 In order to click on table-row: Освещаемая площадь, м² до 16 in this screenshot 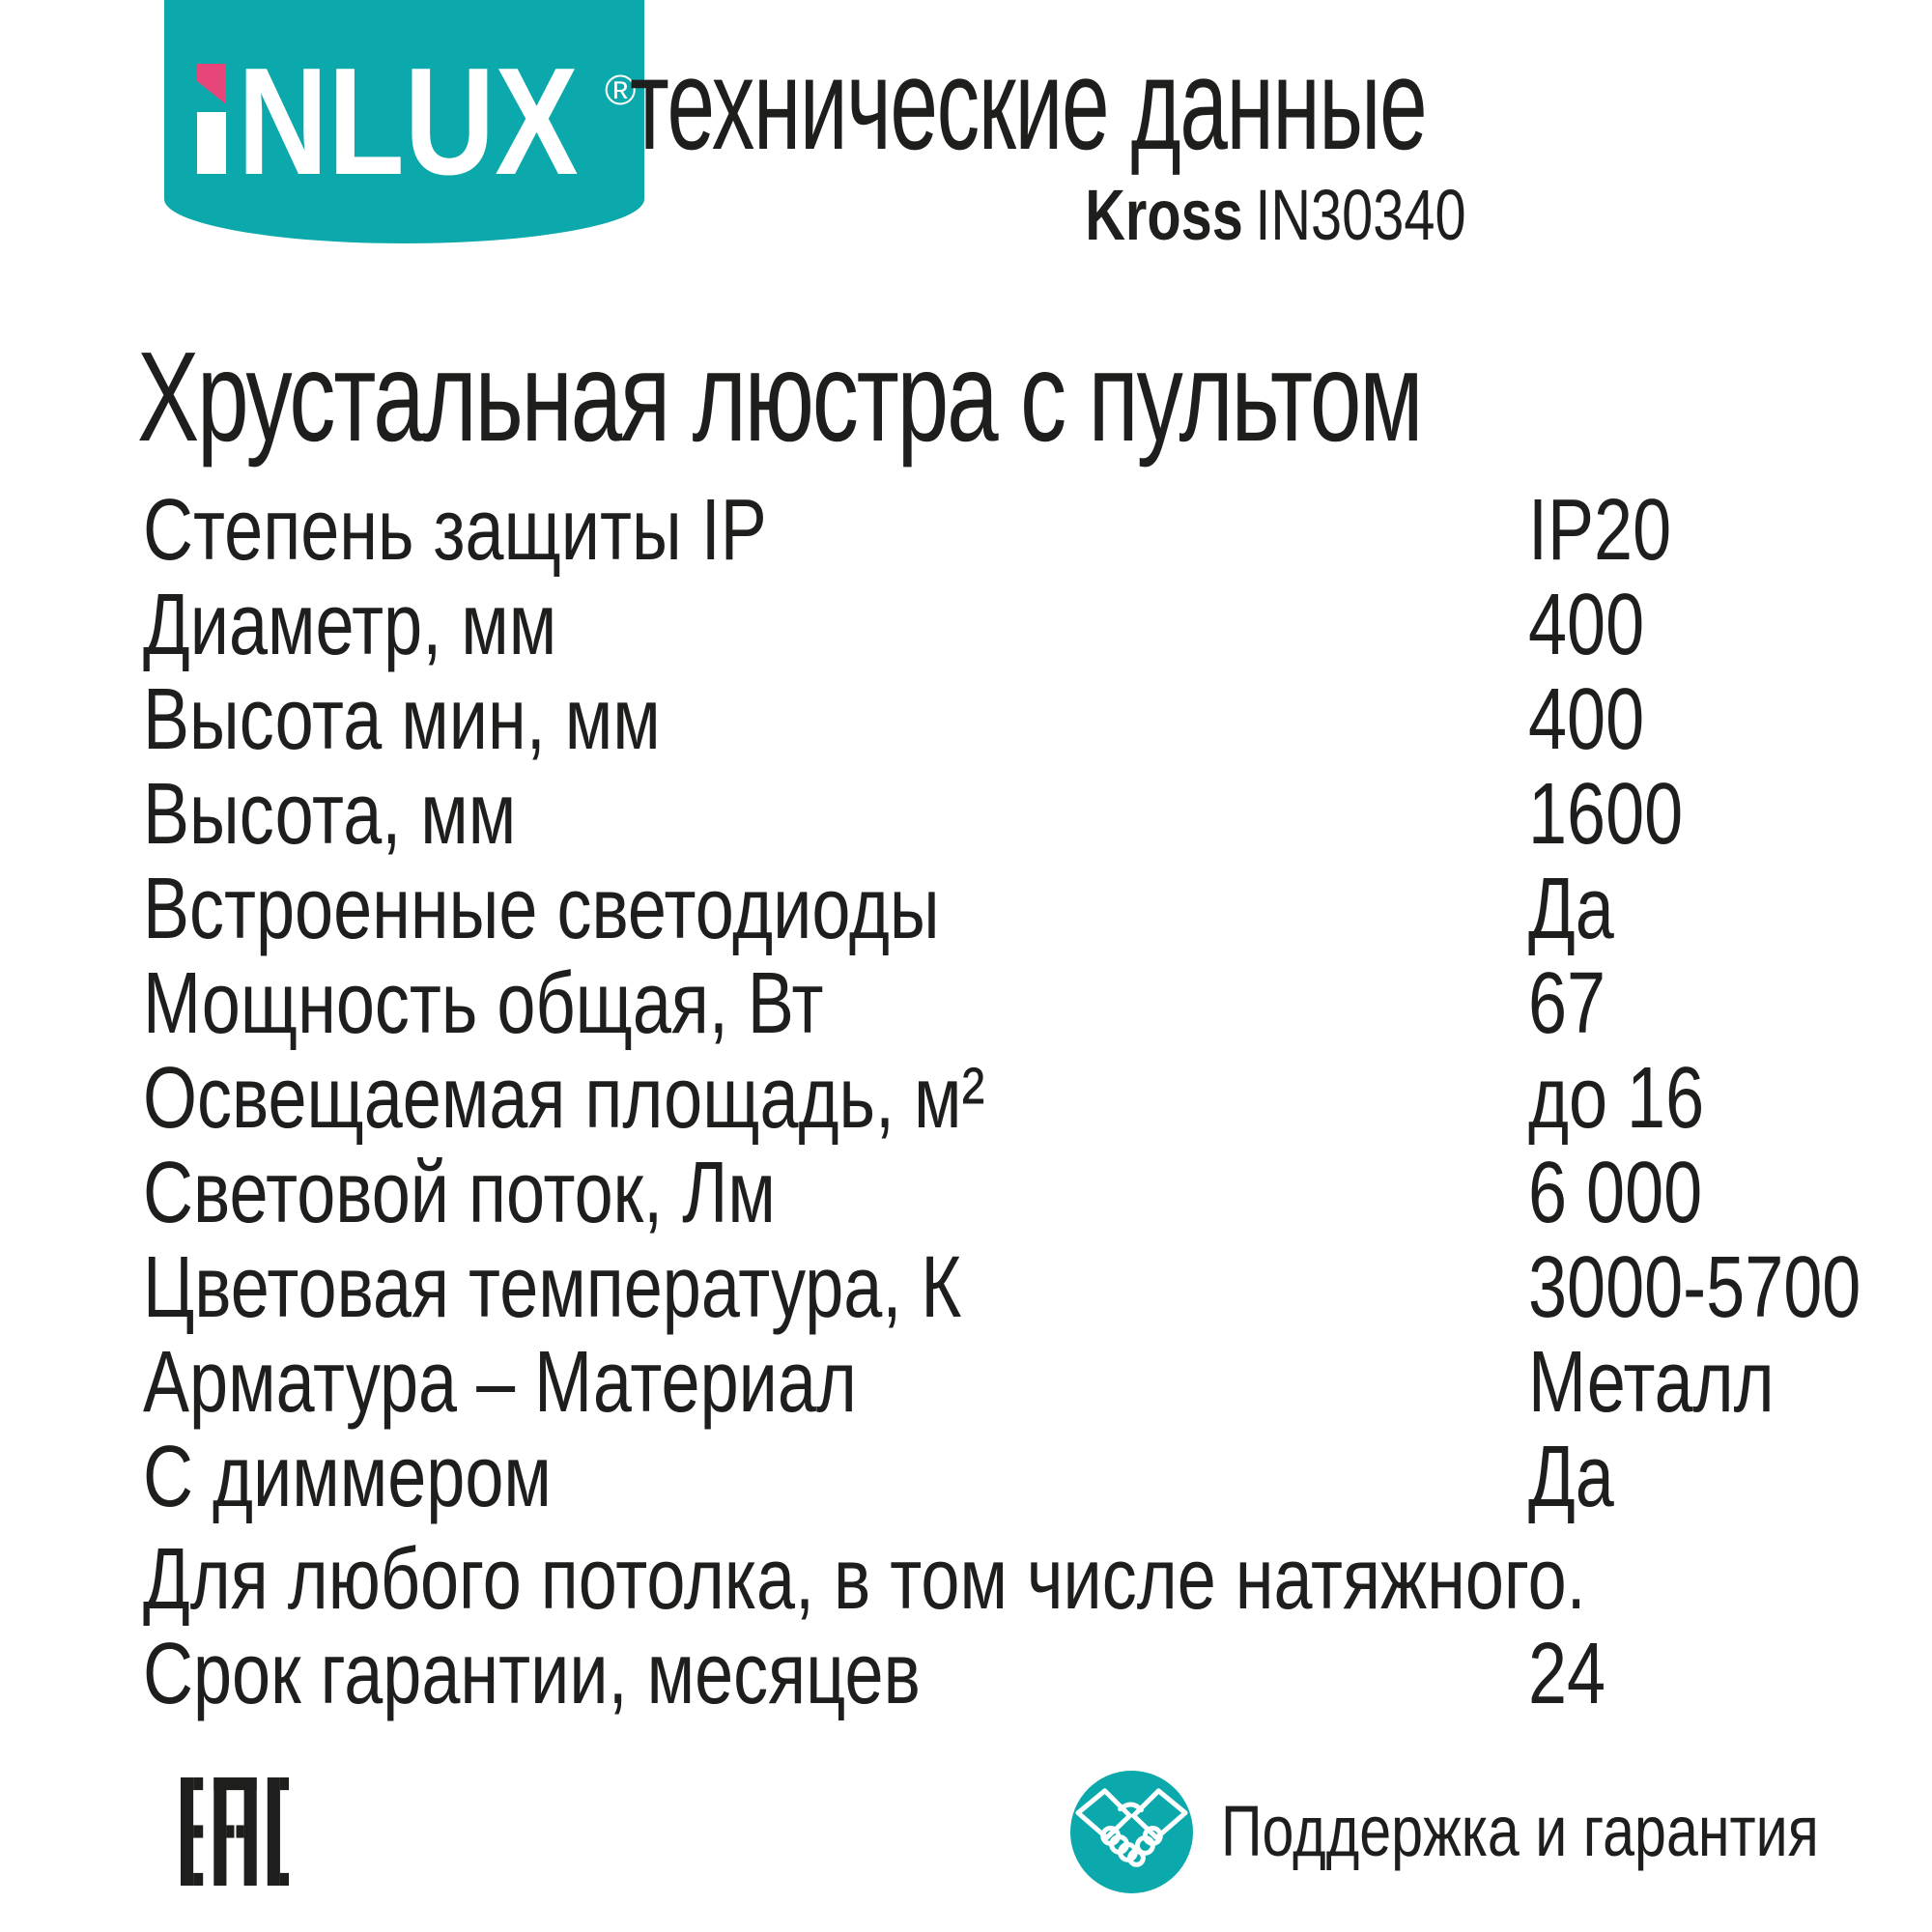, I will do `click(993, 1100)`.